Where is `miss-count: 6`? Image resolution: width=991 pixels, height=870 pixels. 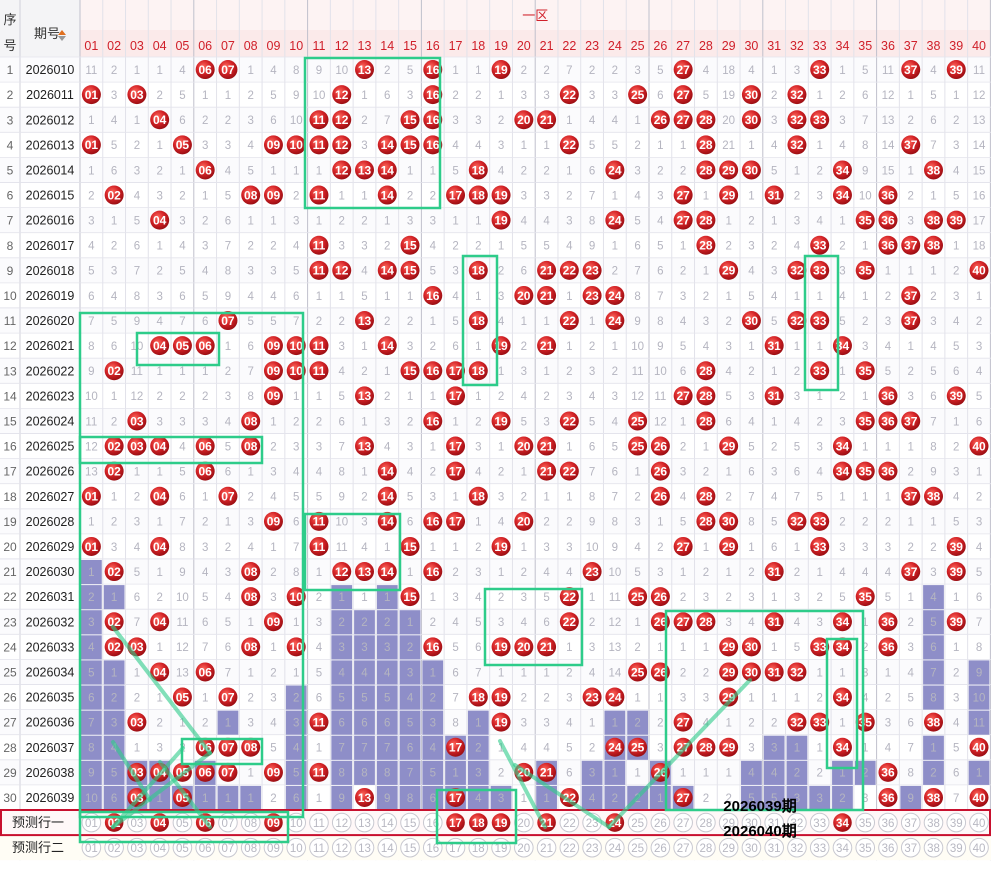
miss-count: 6 is located at coordinates (410, 749).